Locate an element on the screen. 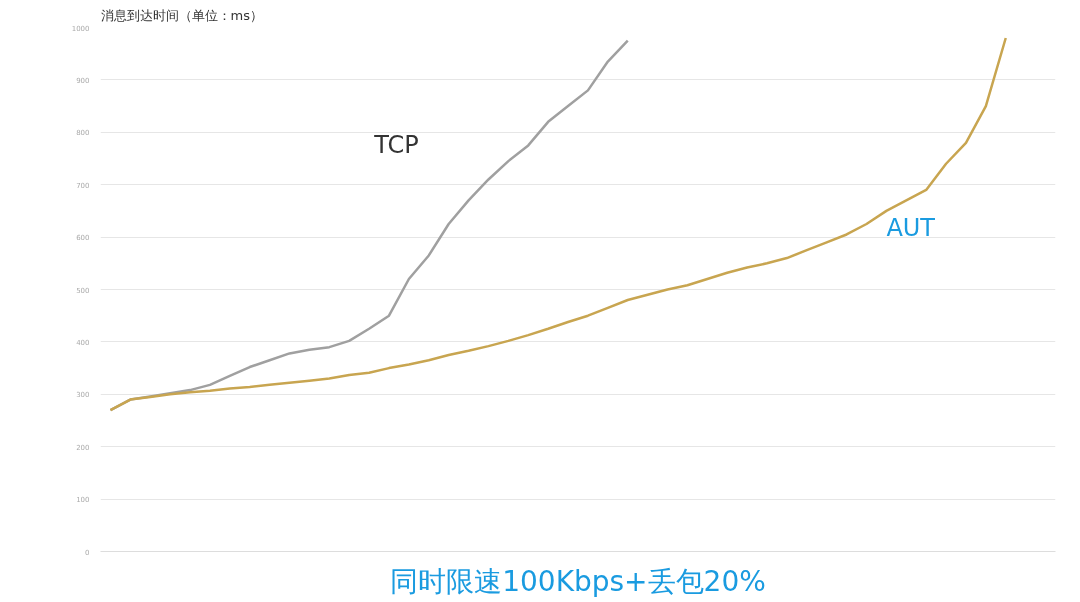 This screenshot has width=1080, height=602. series-label: AUT is located at coordinates (911, 228).